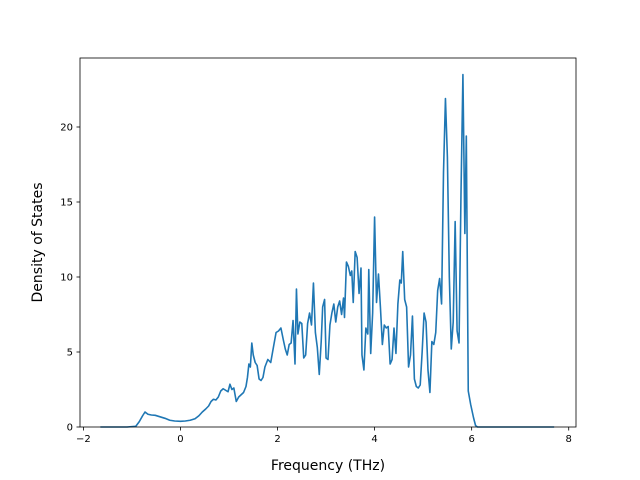  Describe the element at coordinates (70, 428) in the screenshot. I see `y-tick-label: 0` at that location.